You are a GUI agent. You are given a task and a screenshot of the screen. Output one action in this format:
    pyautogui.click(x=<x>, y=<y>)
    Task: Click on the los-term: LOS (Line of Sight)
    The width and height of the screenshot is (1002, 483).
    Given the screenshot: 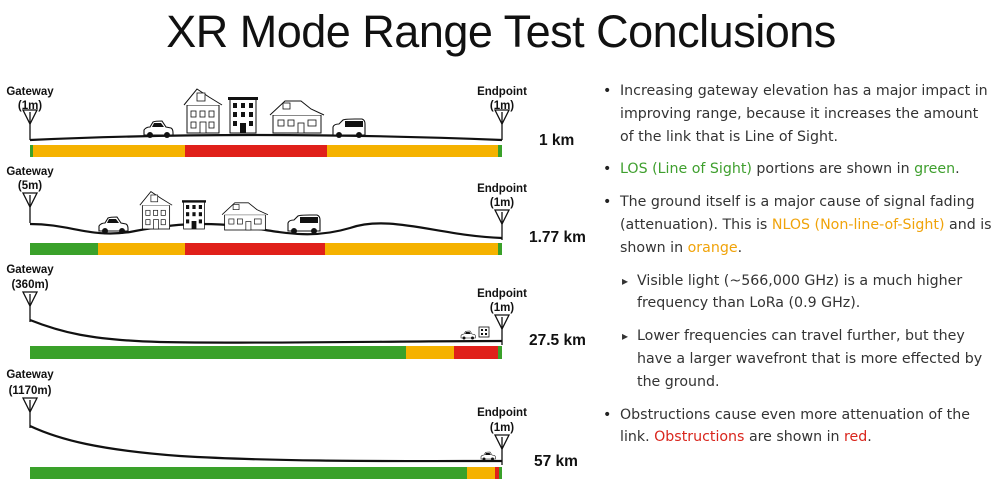 What is the action you would take?
    pyautogui.click(x=686, y=169)
    